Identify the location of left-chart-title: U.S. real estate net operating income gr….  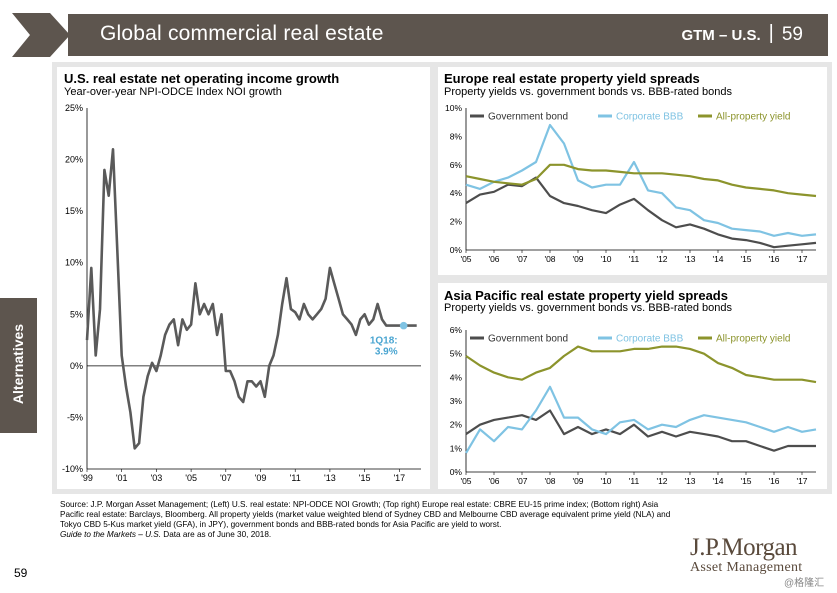
(202, 78).